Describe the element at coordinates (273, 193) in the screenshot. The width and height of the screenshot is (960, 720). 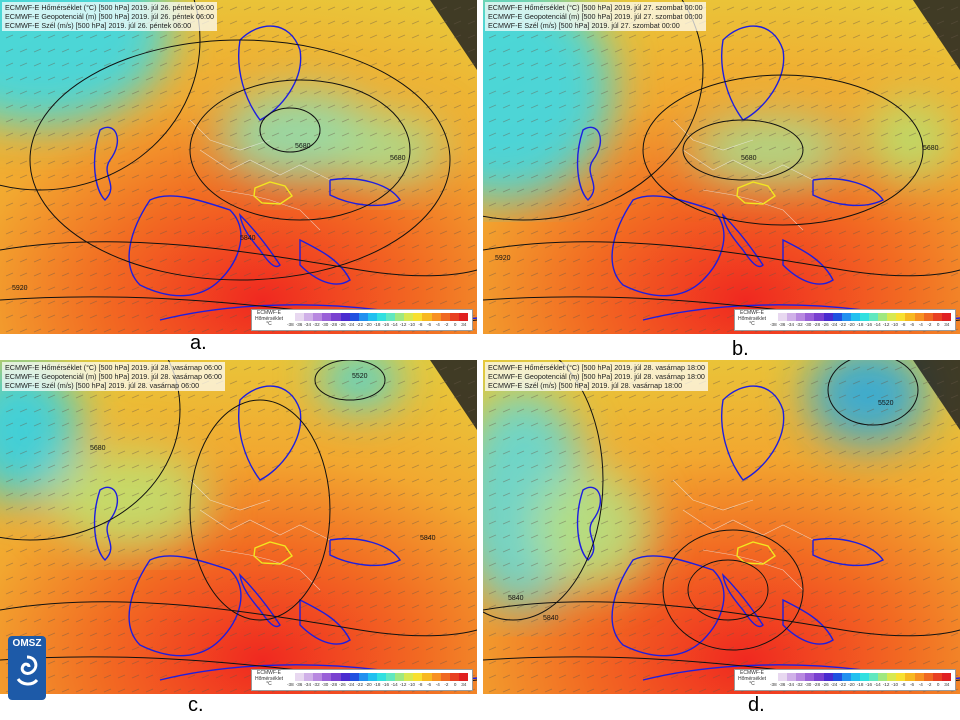
I see `hungary-outline` at that location.